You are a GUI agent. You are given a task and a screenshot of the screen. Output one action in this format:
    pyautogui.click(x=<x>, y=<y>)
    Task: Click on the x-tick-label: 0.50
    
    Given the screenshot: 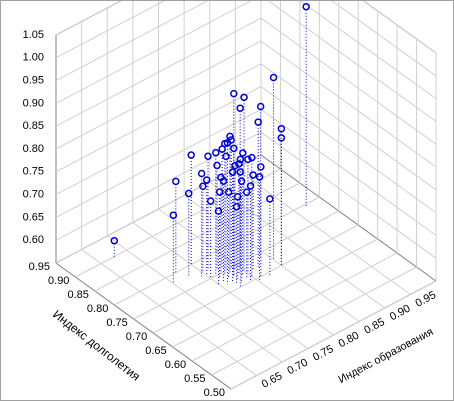 What is the action you would take?
    pyautogui.click(x=214, y=393)
    